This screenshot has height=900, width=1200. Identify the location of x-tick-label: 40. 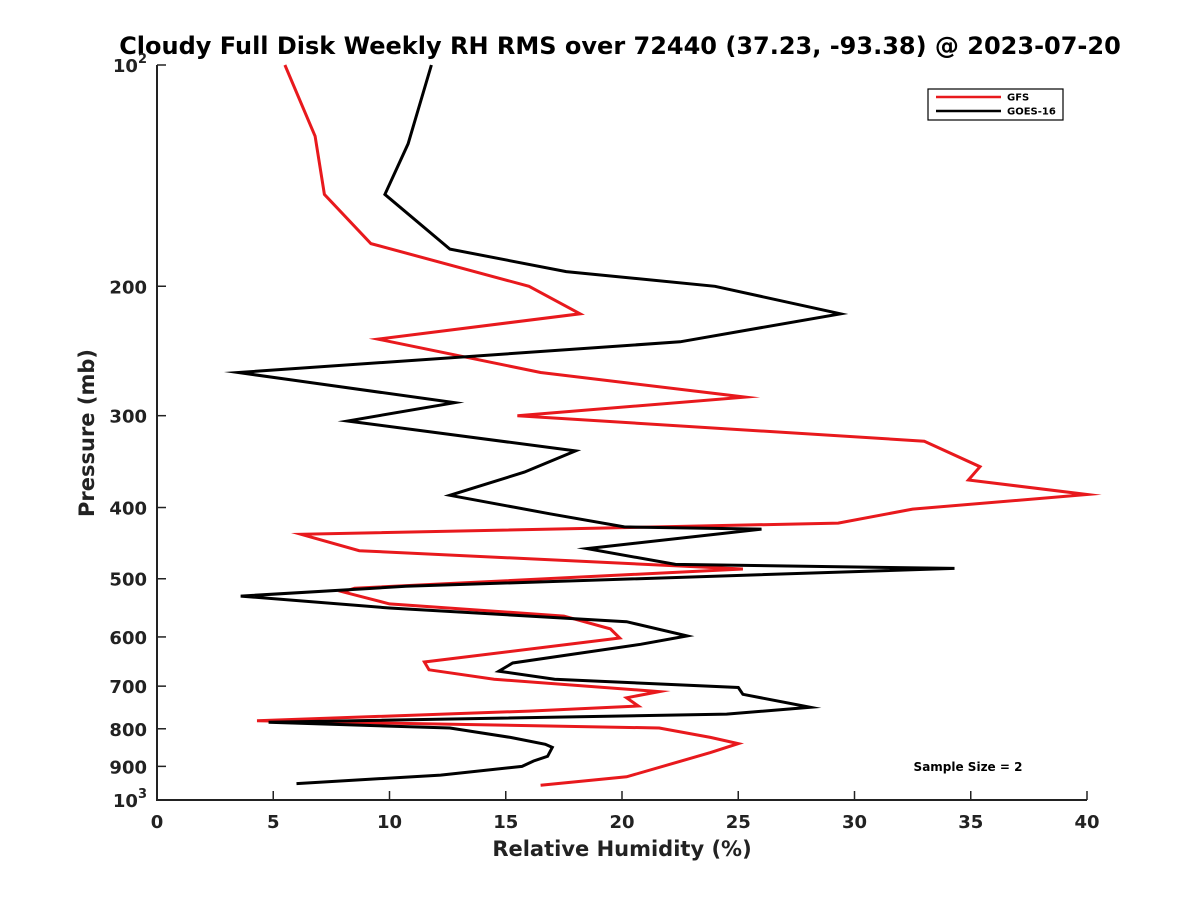
(1086, 822).